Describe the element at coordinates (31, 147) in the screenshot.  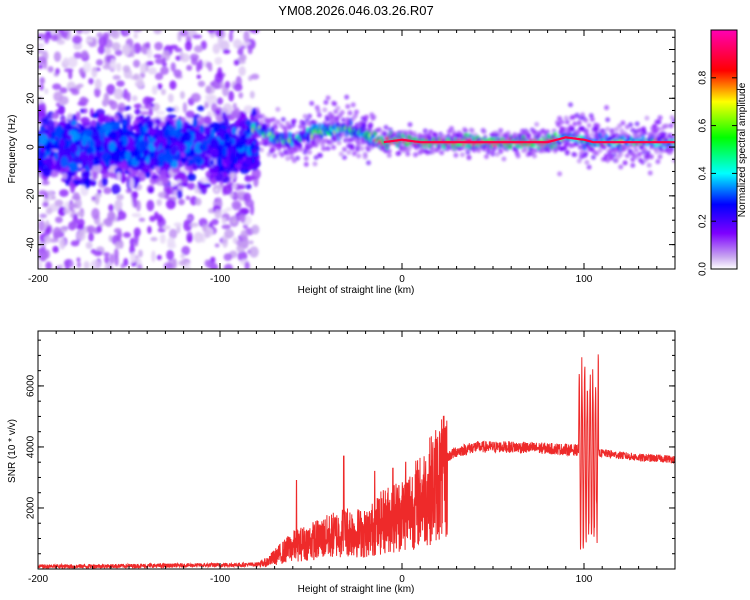
I see `y-tick-label: 0` at that location.